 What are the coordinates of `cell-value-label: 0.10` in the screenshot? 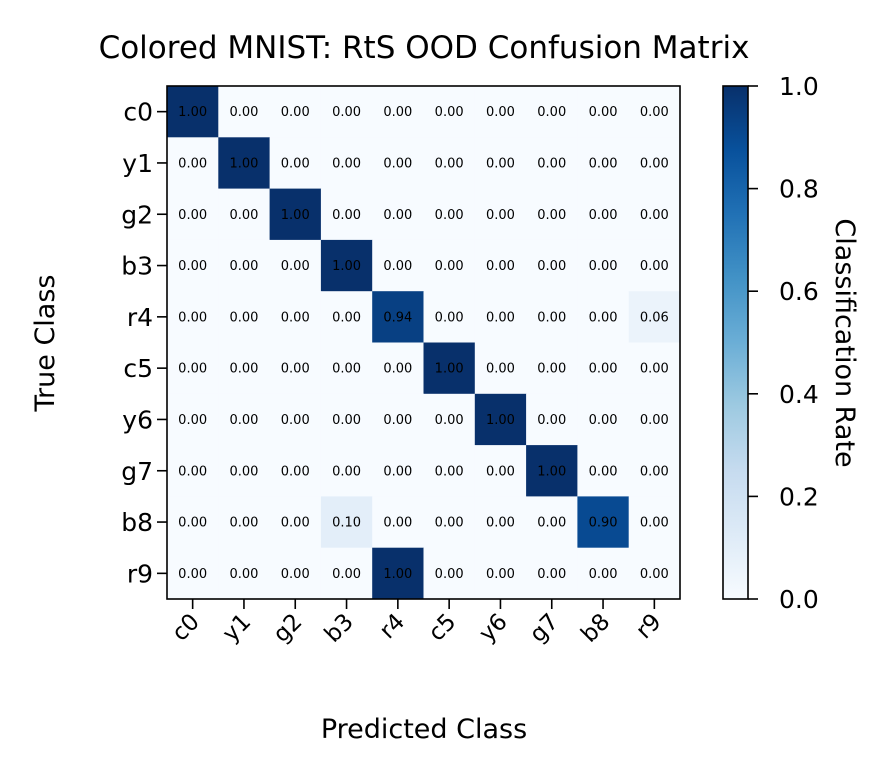 It's located at (346, 523).